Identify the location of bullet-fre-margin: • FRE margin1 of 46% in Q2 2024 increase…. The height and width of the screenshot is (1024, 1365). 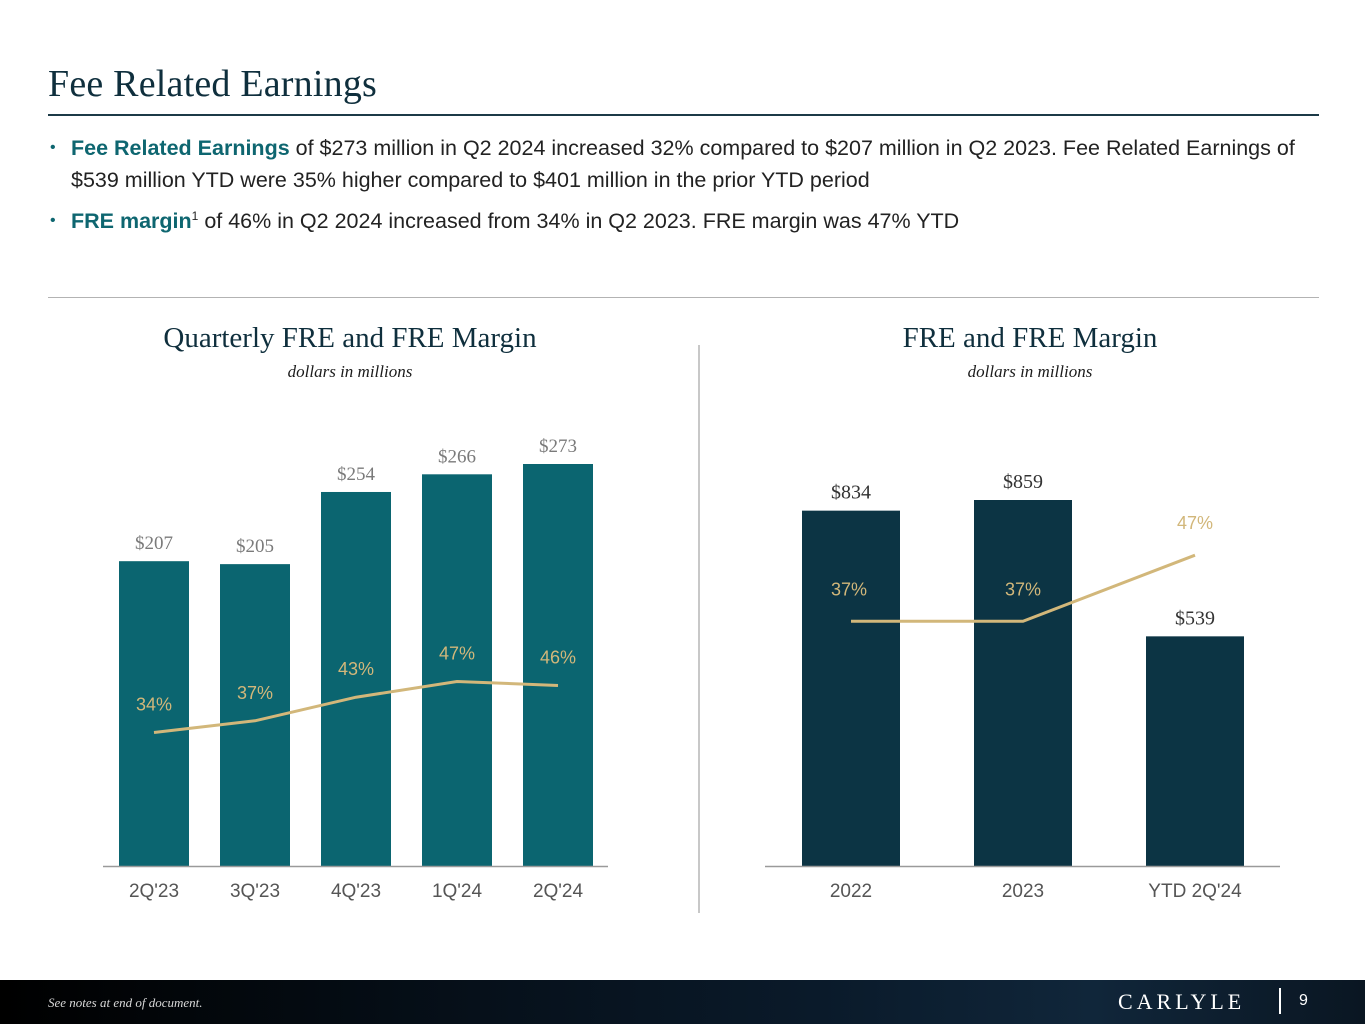
(685, 221).